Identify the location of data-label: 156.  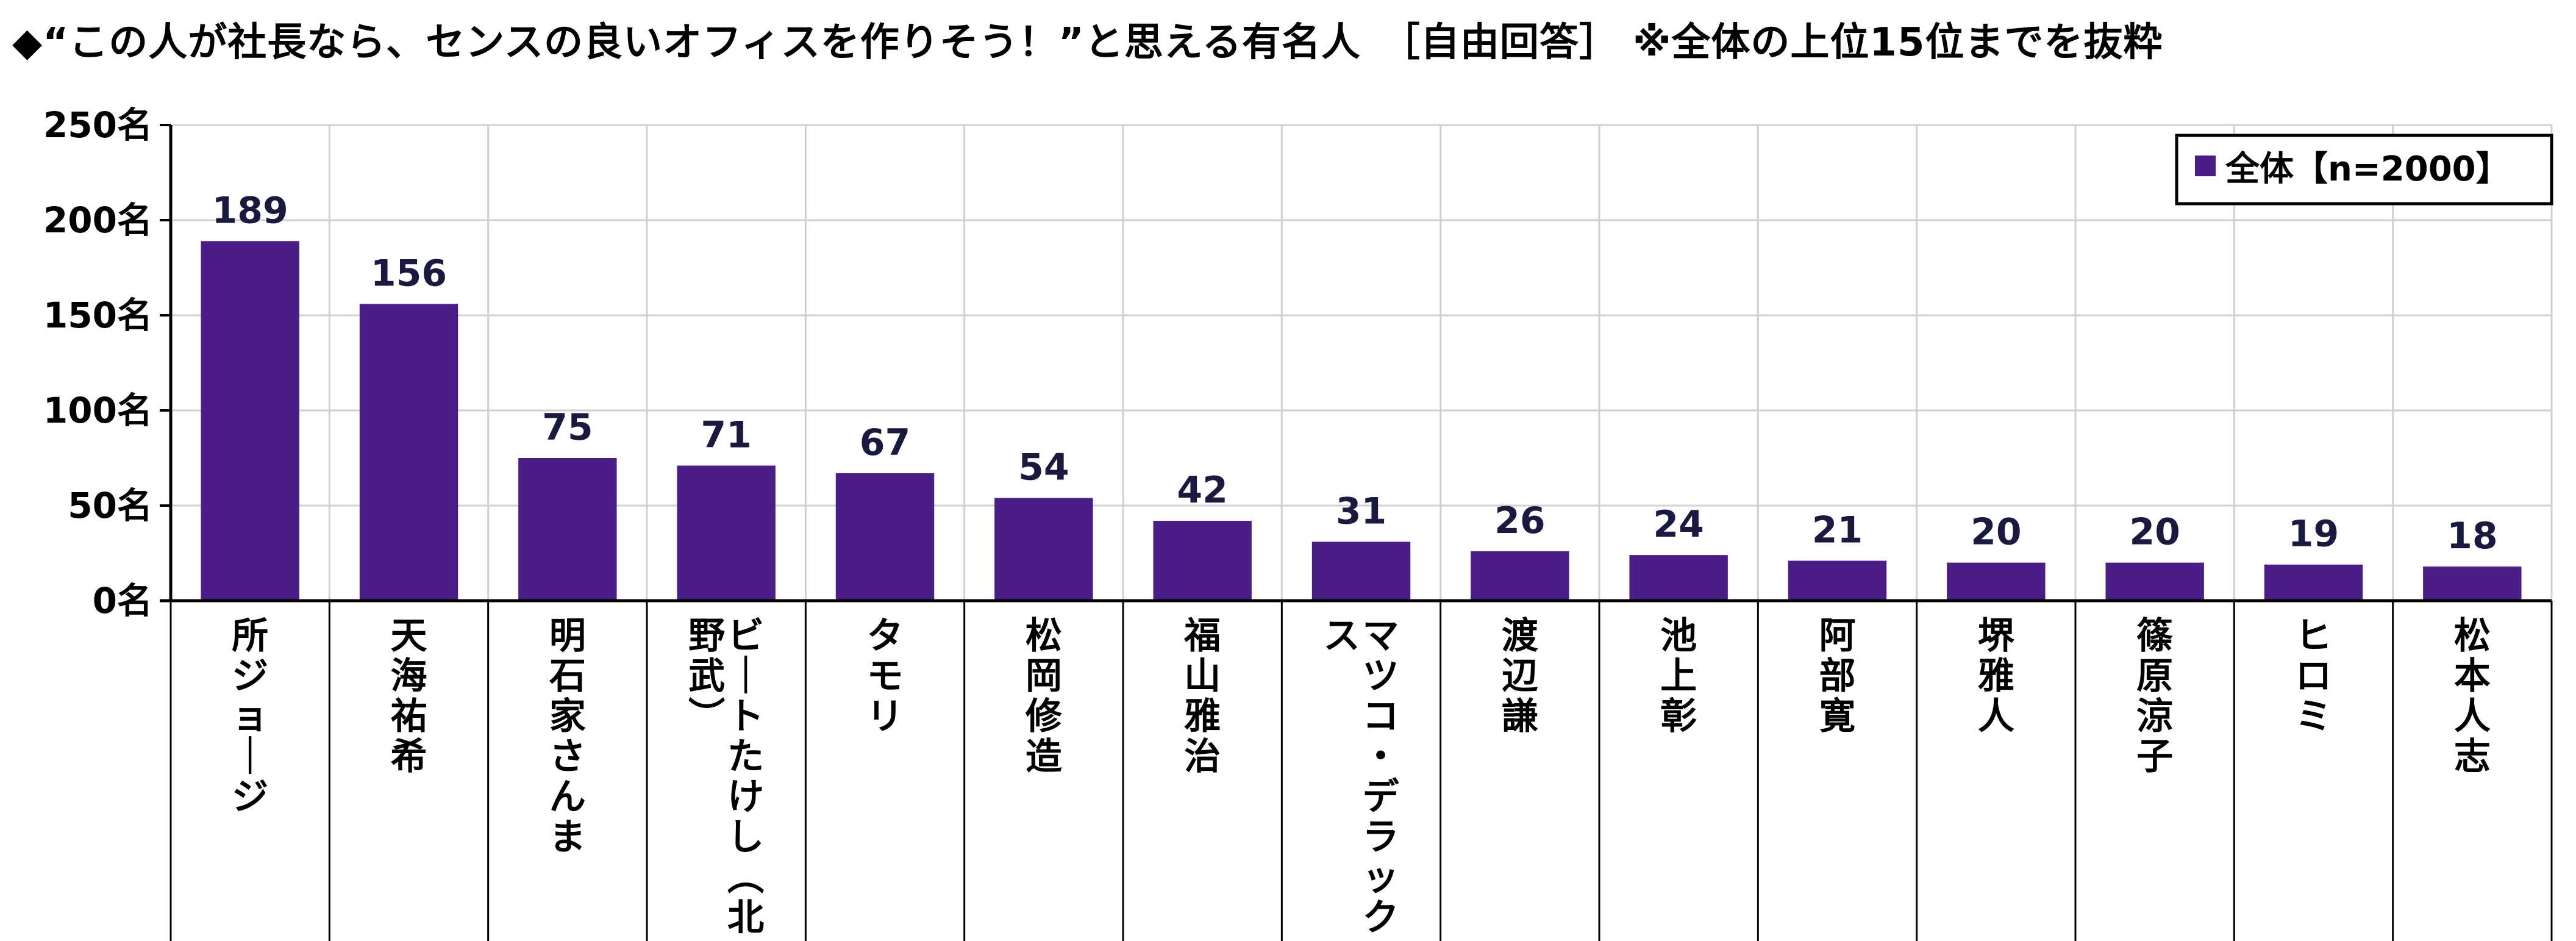
(409, 273).